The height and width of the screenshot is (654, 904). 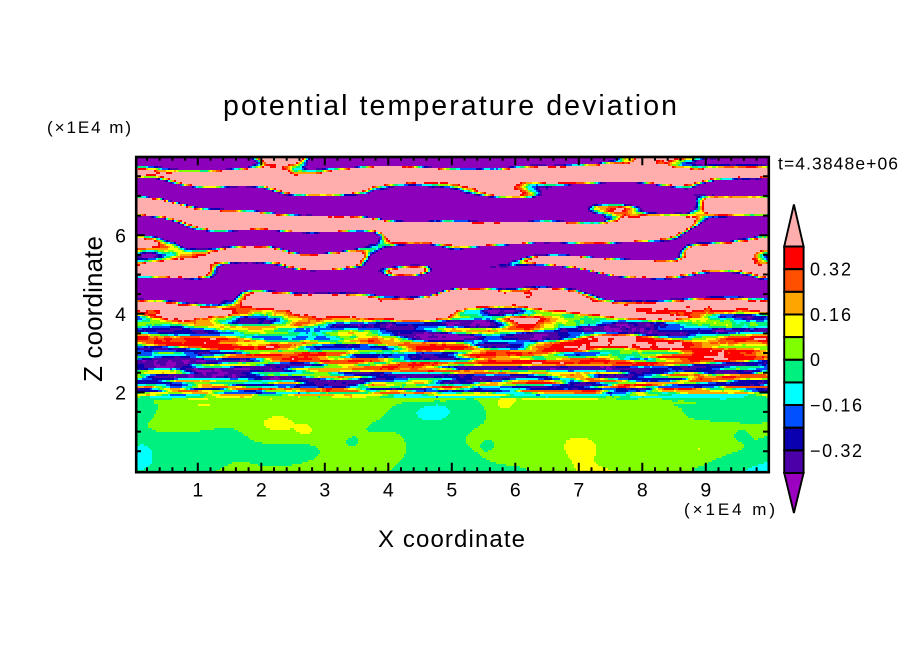 I want to click on svg-text: 0.16, so click(x=830, y=315).